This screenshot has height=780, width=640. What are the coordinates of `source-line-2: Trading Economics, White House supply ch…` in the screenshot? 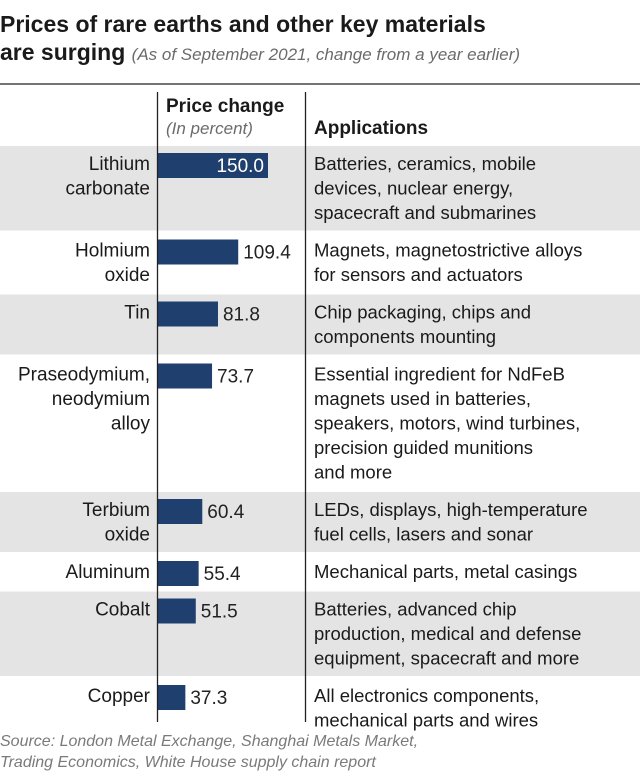 It's located at (188, 762).